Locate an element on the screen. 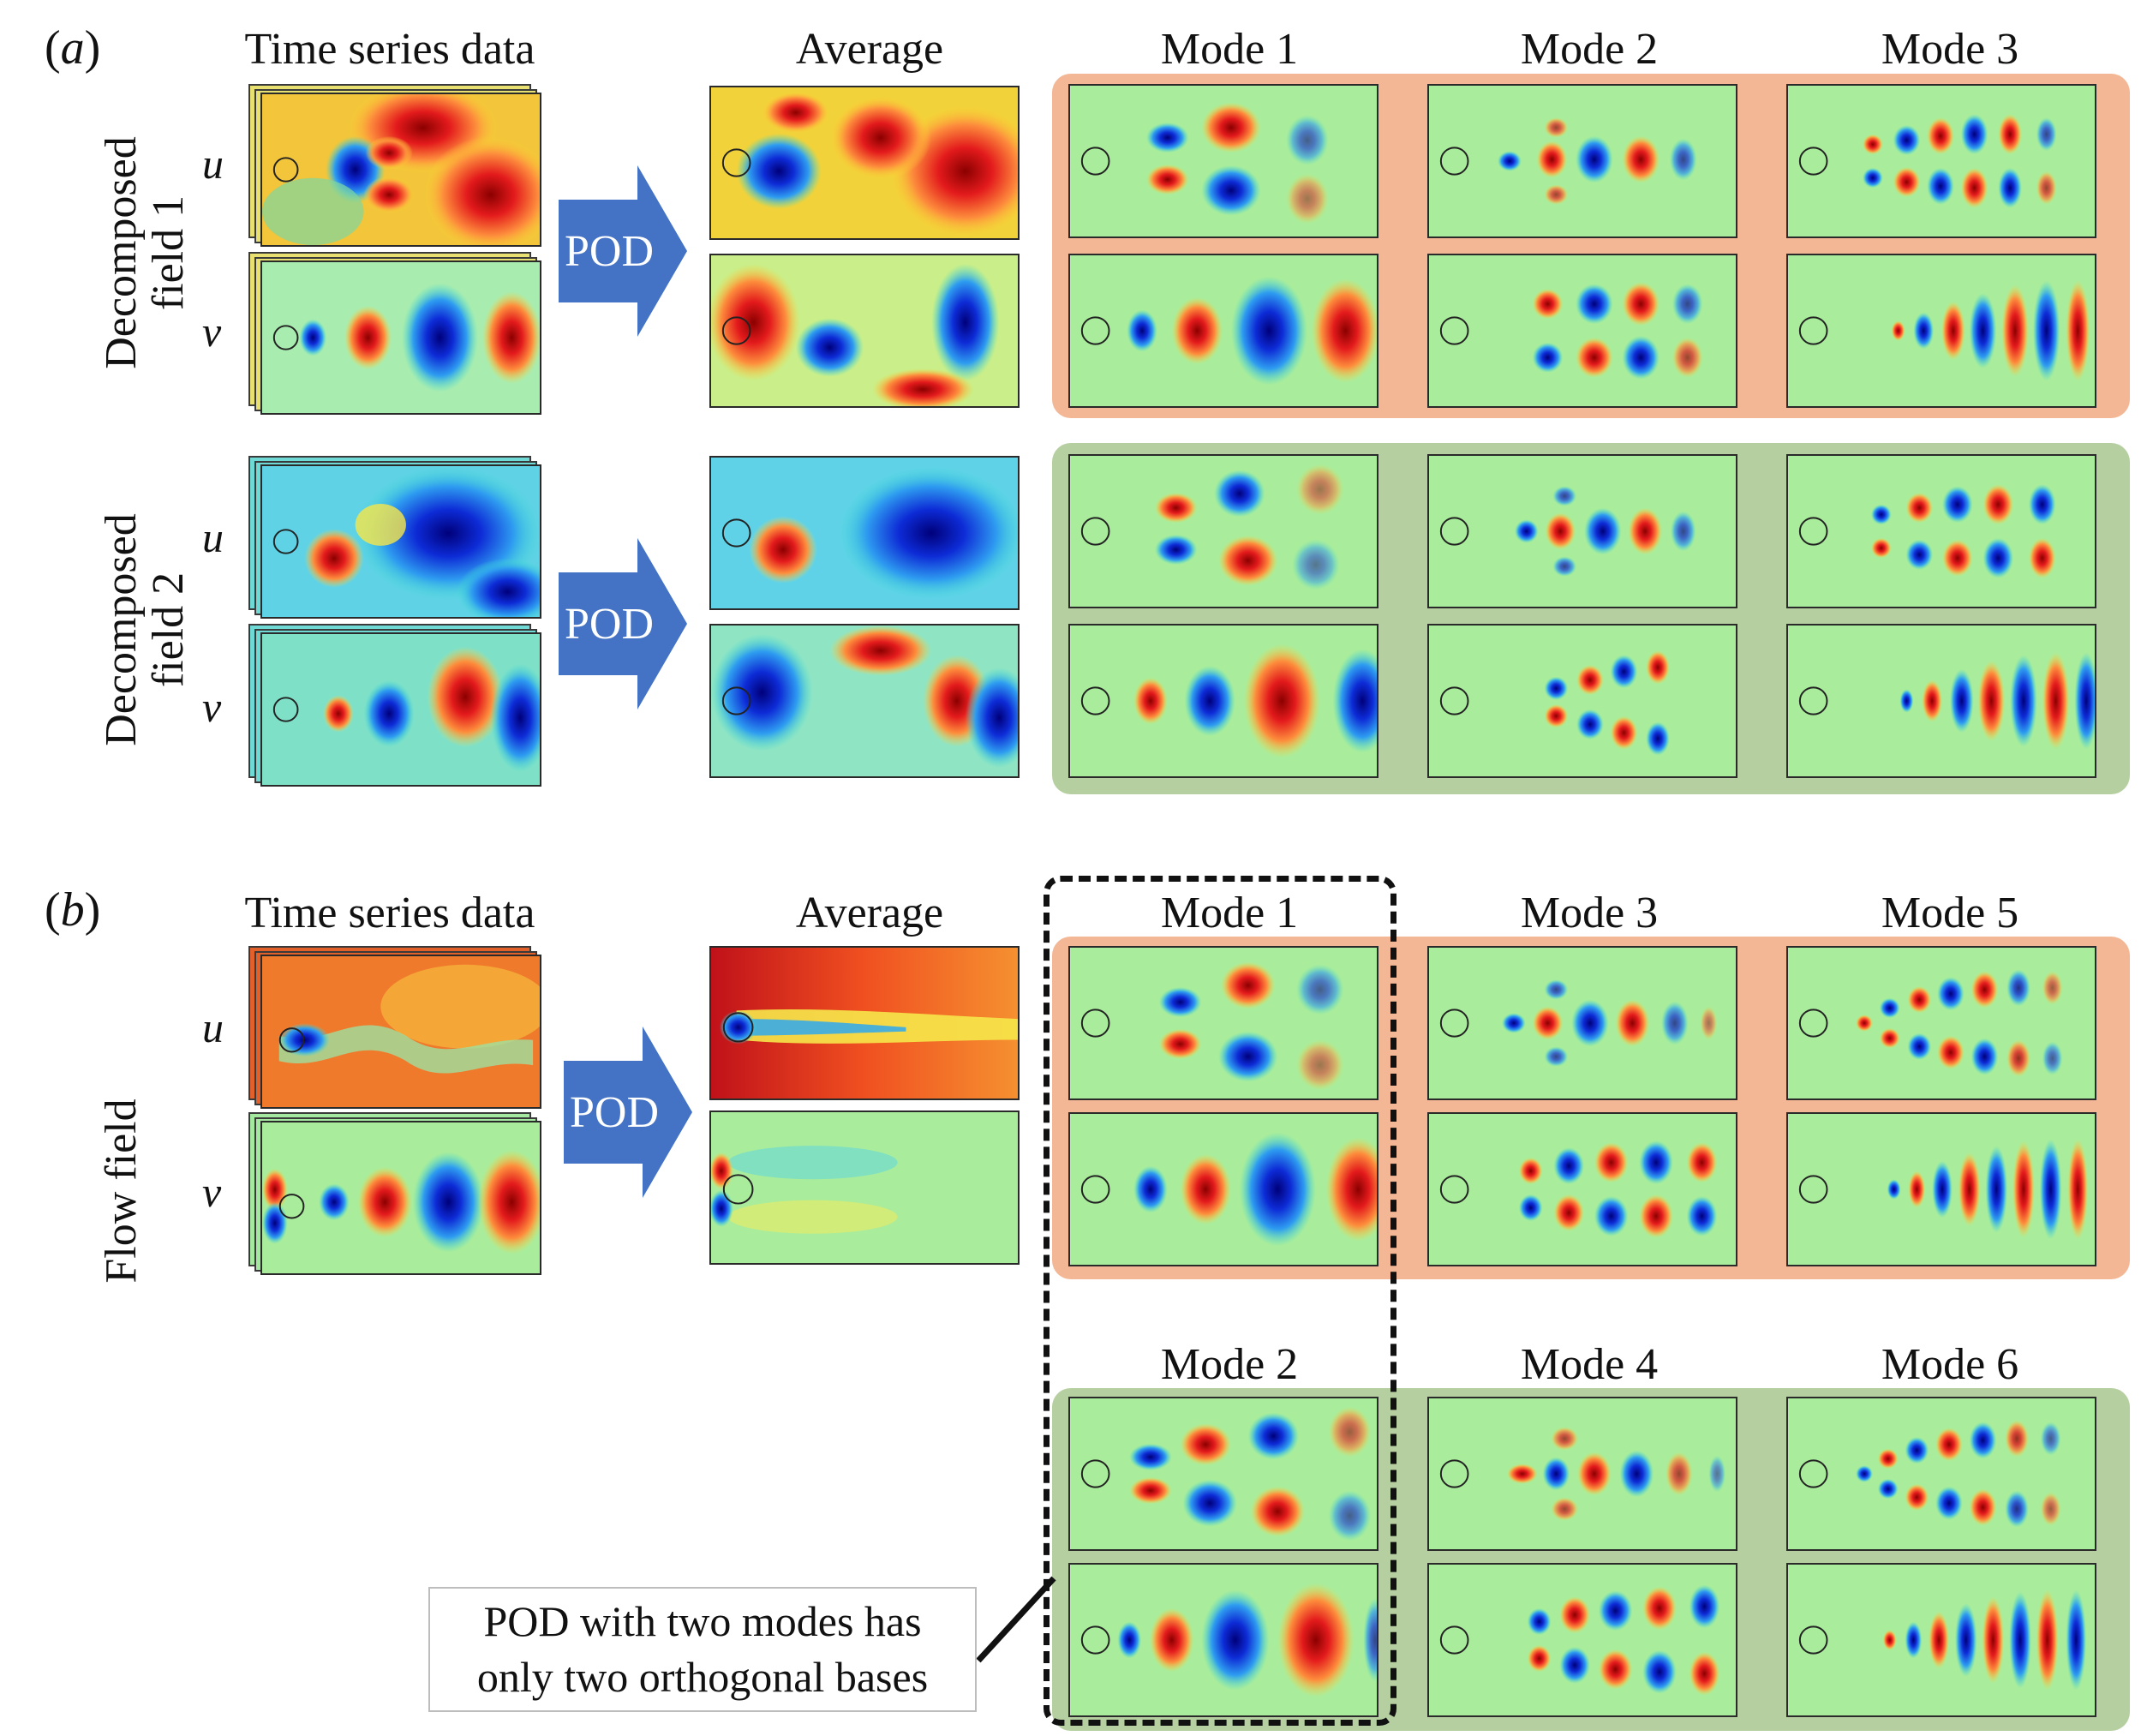 This screenshot has height=1736, width=2141. mode1-v-field2 is located at coordinates (1223, 701).